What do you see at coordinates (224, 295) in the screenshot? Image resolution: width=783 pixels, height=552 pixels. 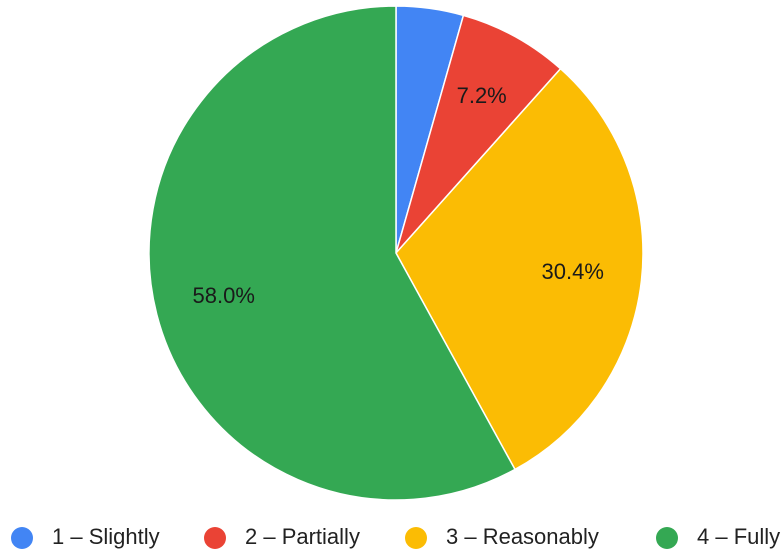 I see `slice-data-label-4: 58.0%` at bounding box center [224, 295].